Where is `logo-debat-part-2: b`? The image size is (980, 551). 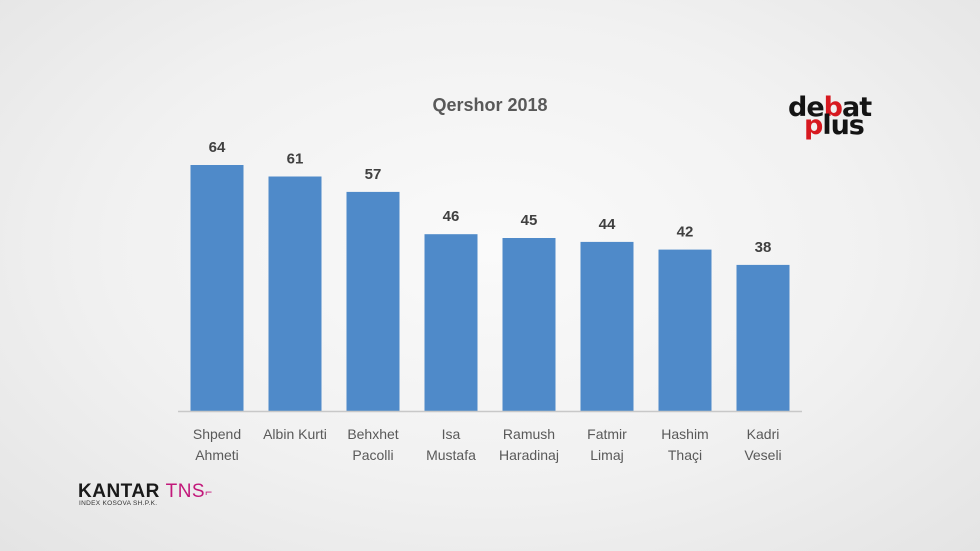
logo-debat-part-2: b is located at coordinates (833, 107).